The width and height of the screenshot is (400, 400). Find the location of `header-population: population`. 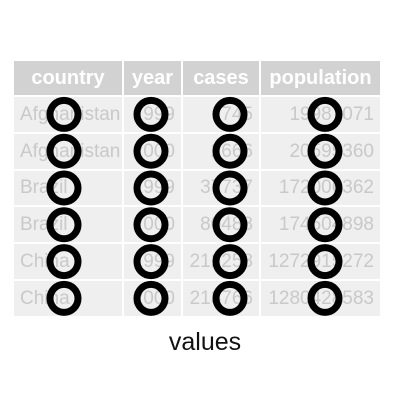

header-population: population is located at coordinates (320, 78).